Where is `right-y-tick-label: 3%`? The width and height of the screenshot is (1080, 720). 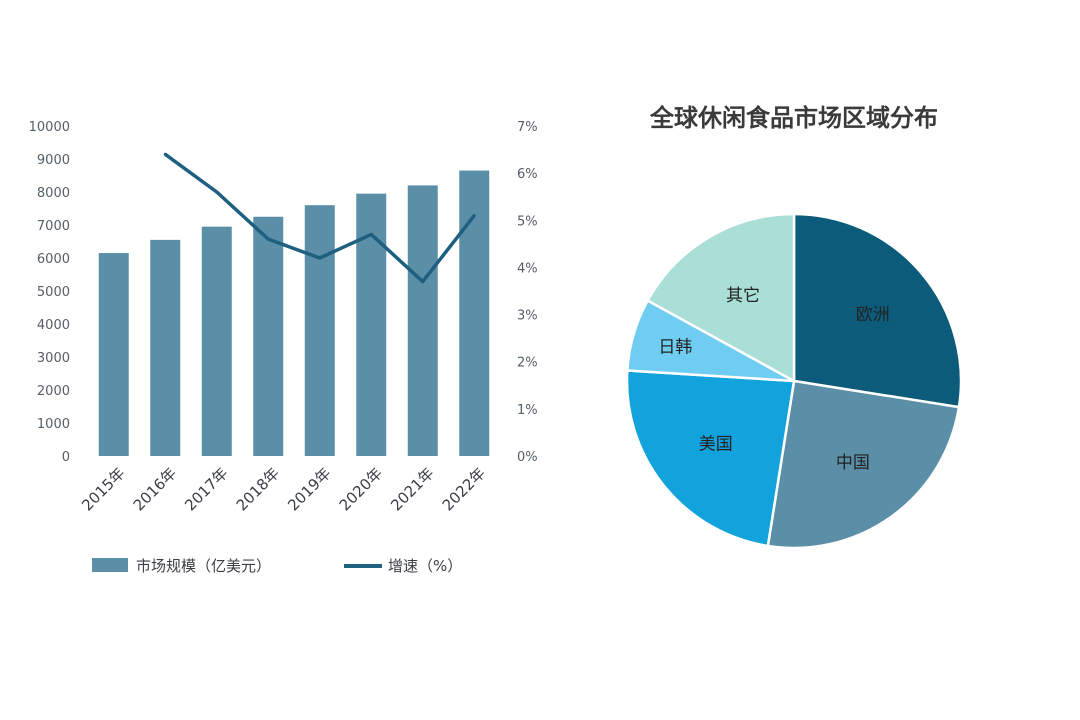
right-y-tick-label: 3% is located at coordinates (527, 316).